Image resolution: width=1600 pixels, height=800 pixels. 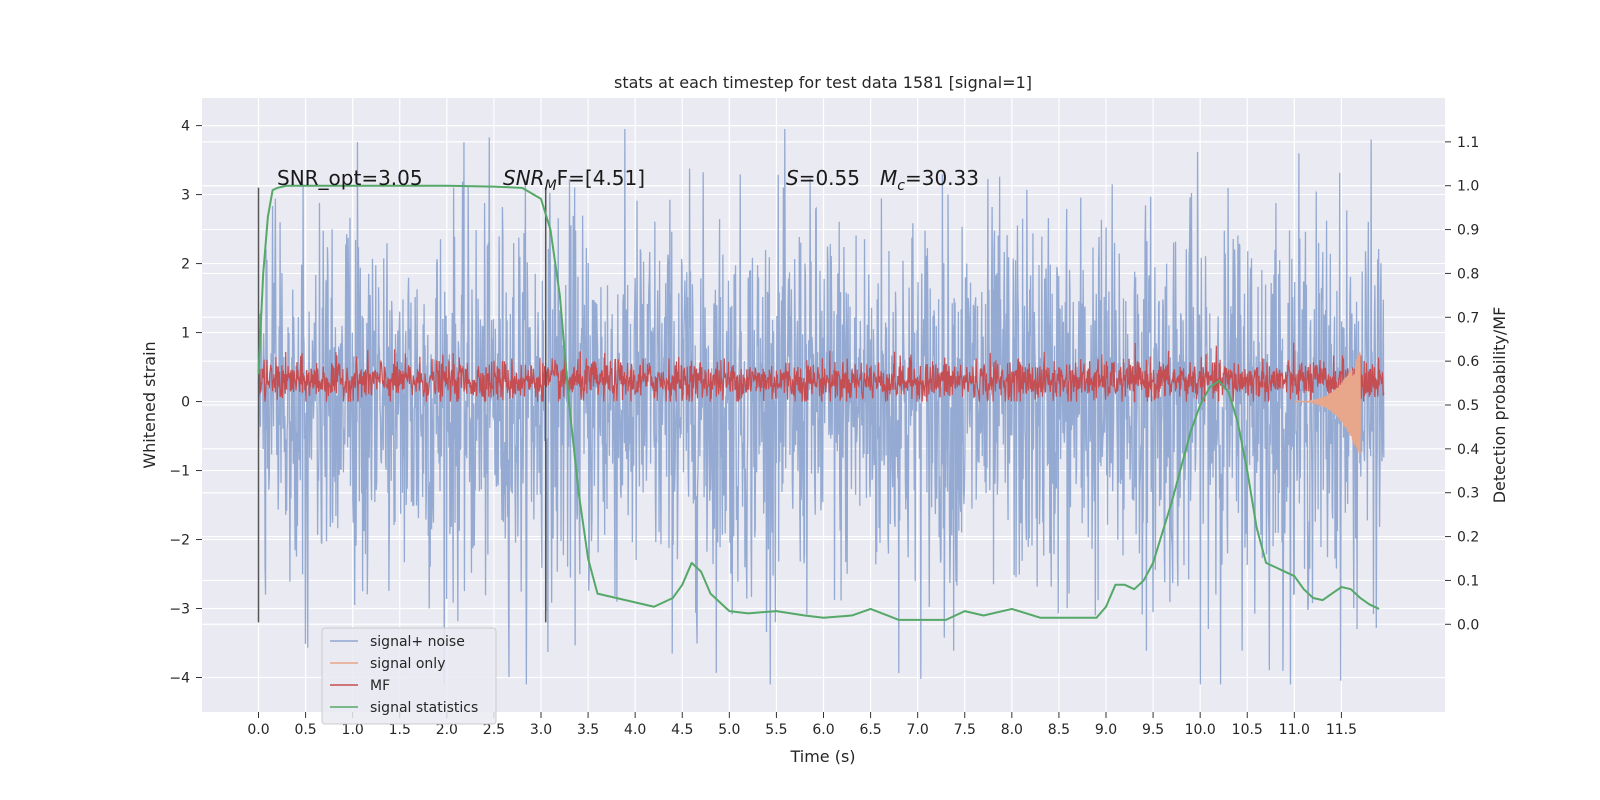 I want to click on yr-tick-label-5: 0.5, so click(x=1468, y=406).